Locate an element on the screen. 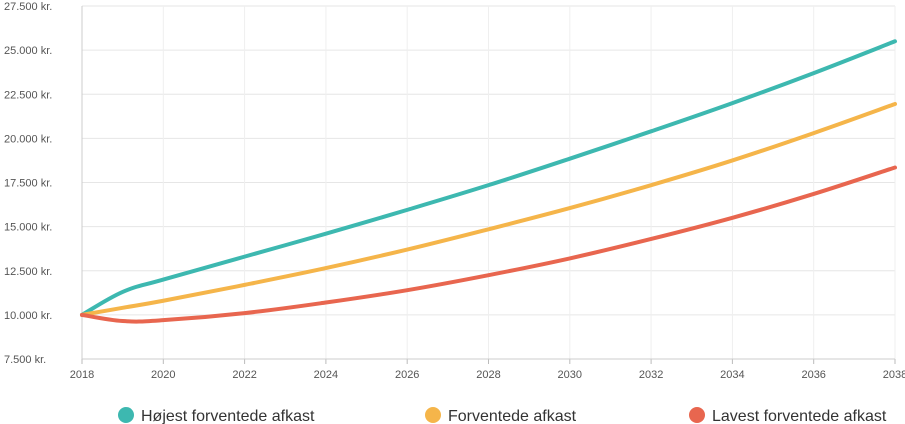  x-tick-label: 2026 is located at coordinates (407, 375).